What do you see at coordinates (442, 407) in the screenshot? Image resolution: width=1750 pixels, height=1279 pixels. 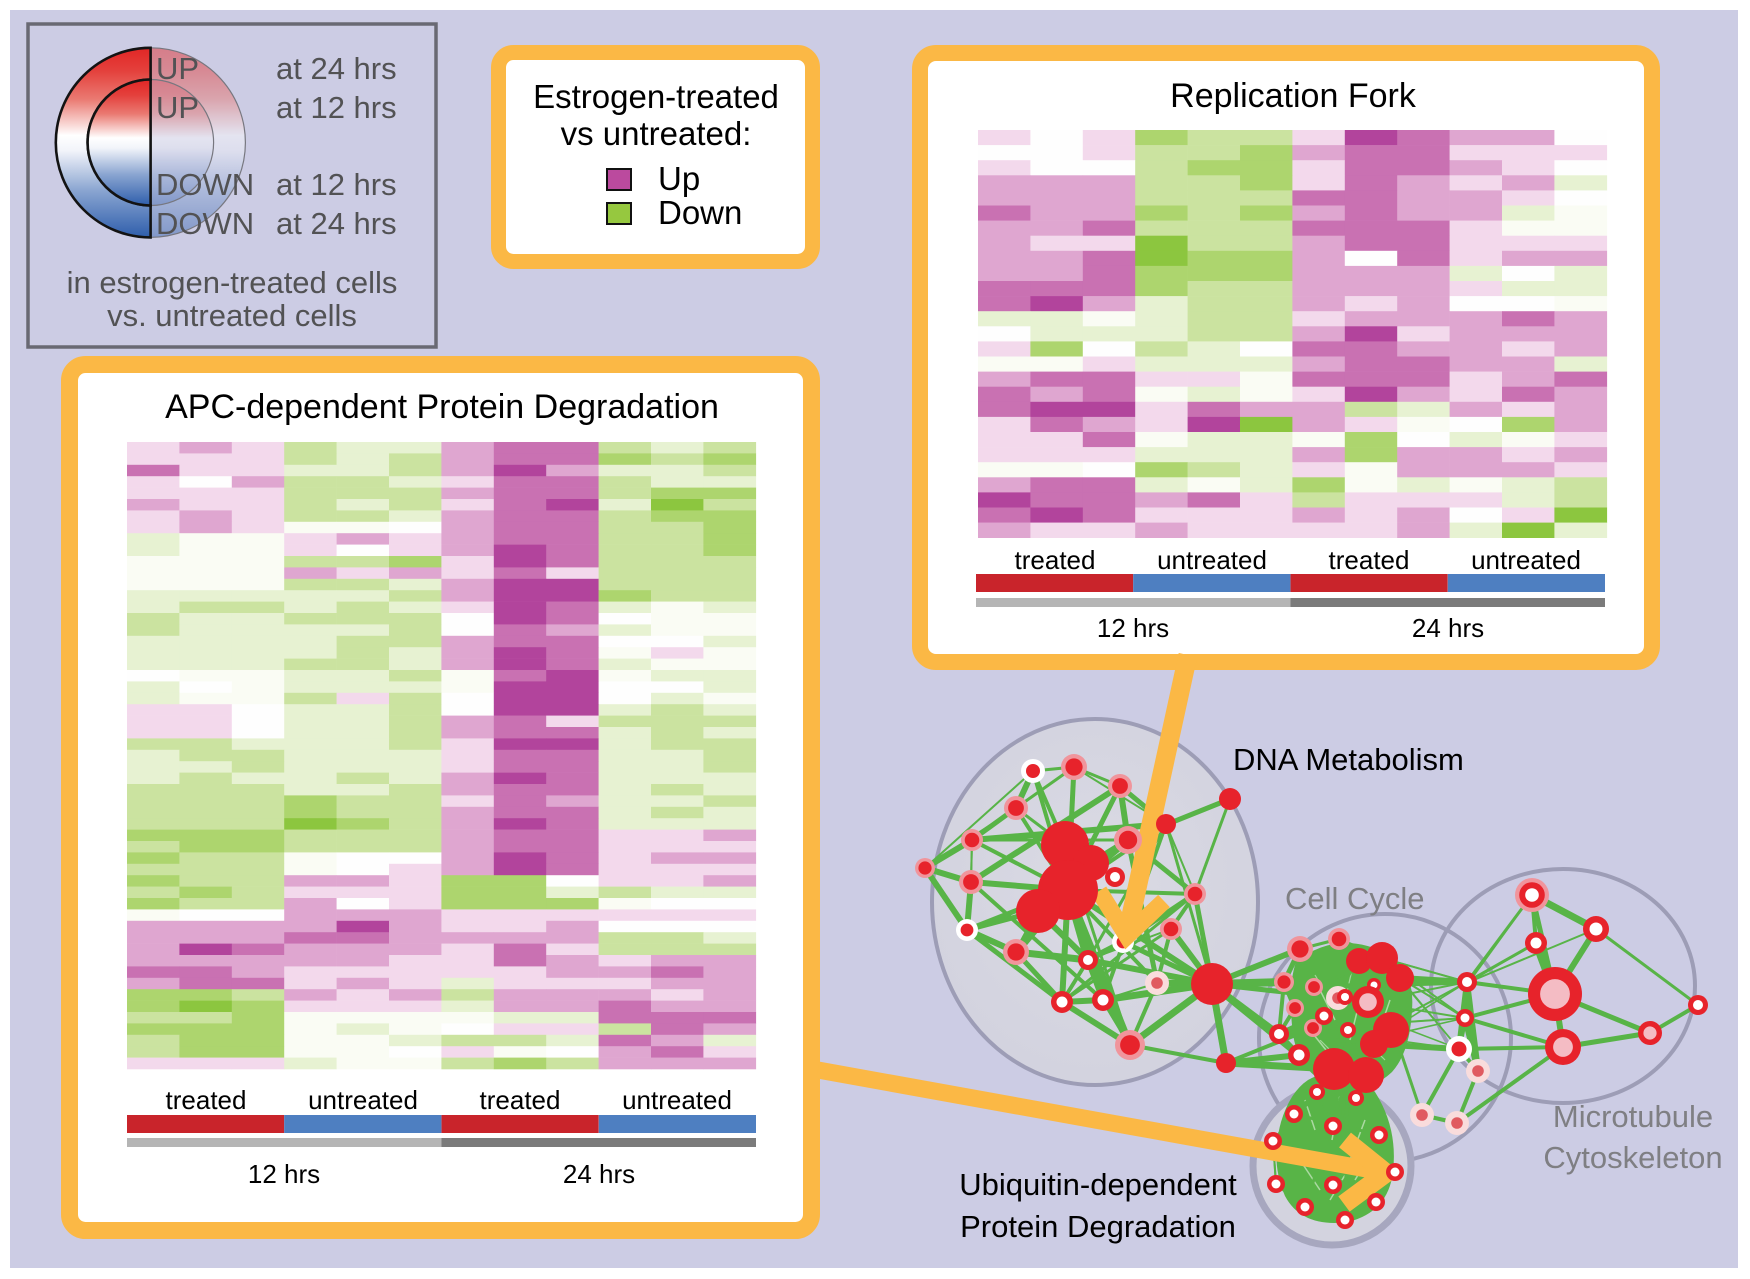 I see `svg-text:APC-dependent Protein Degradat: APC-dependent Protein Degradation` at bounding box center [442, 407].